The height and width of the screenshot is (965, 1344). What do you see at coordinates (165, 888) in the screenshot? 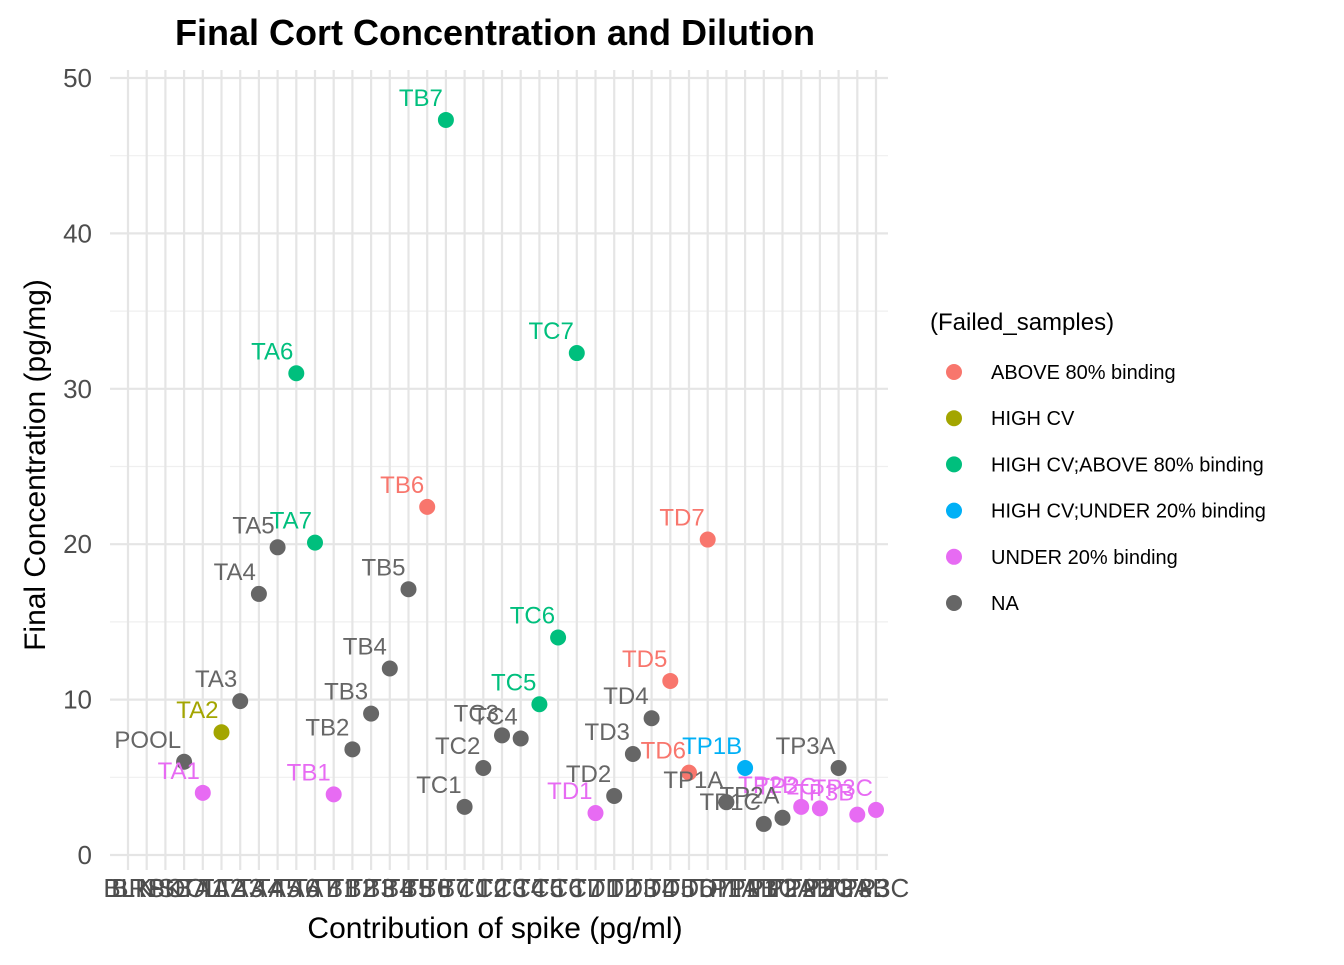
I see `x-tick-label: NSB` at bounding box center [165, 888].